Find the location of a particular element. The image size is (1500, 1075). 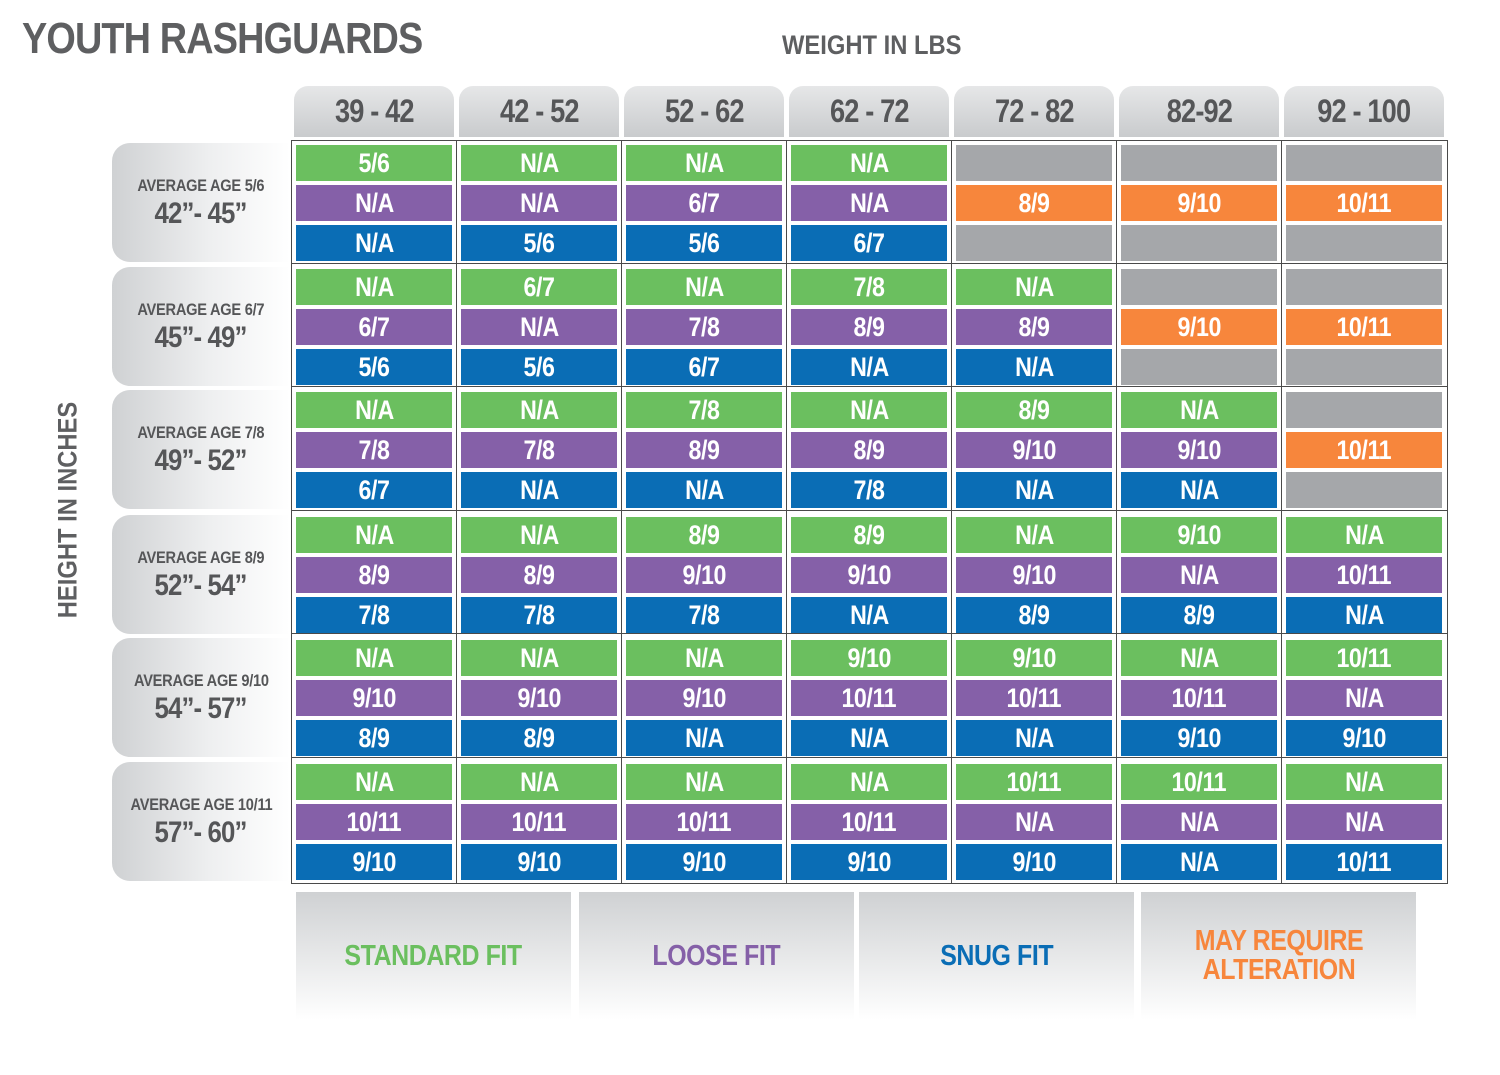

y-axis-label: HEIGHT IN INCHES is located at coordinates (67, 510).